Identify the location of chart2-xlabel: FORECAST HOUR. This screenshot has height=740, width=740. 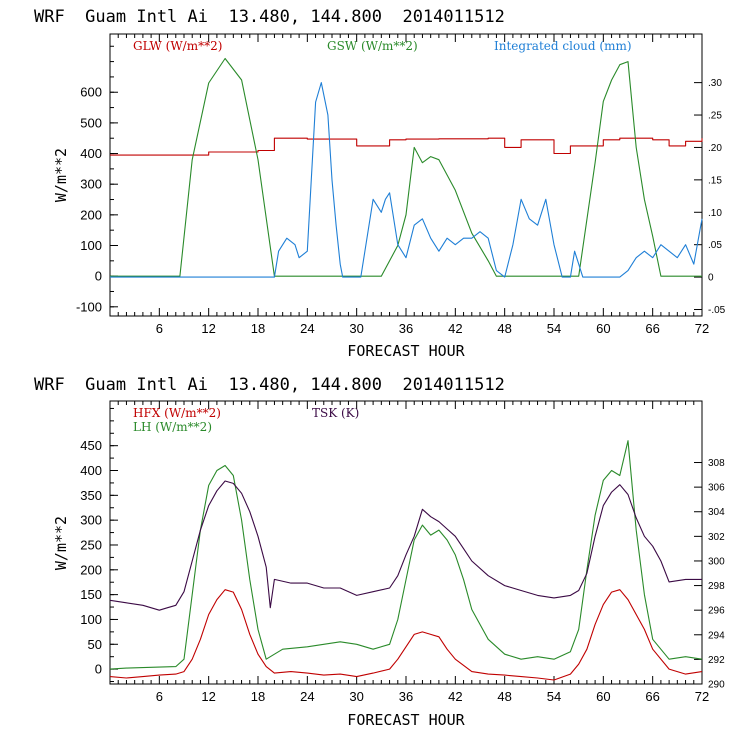
(406, 720).